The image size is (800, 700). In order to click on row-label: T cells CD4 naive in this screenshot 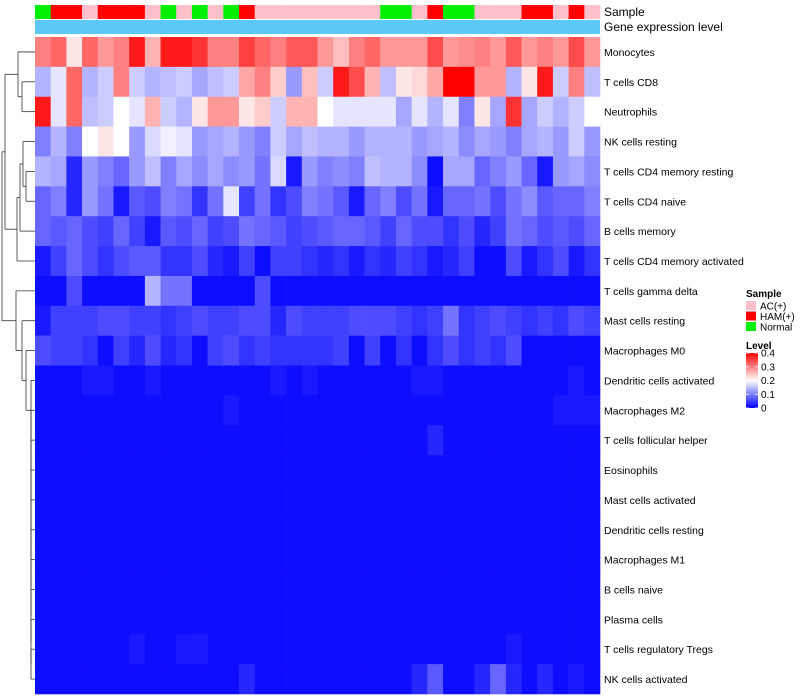, I will do `click(645, 202)`.